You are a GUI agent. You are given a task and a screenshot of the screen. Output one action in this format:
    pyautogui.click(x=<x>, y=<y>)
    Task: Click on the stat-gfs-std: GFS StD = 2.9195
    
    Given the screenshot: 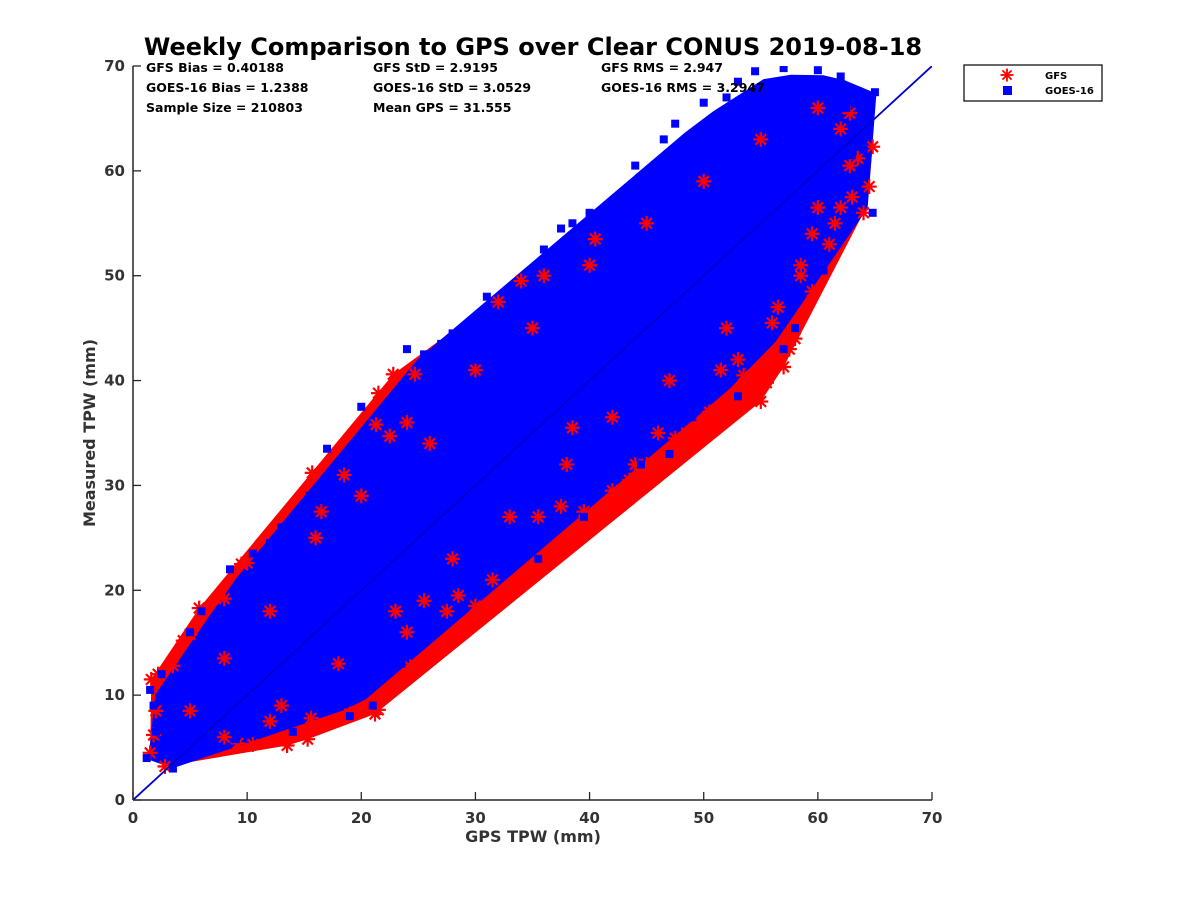 What is the action you would take?
    pyautogui.click(x=435, y=67)
    